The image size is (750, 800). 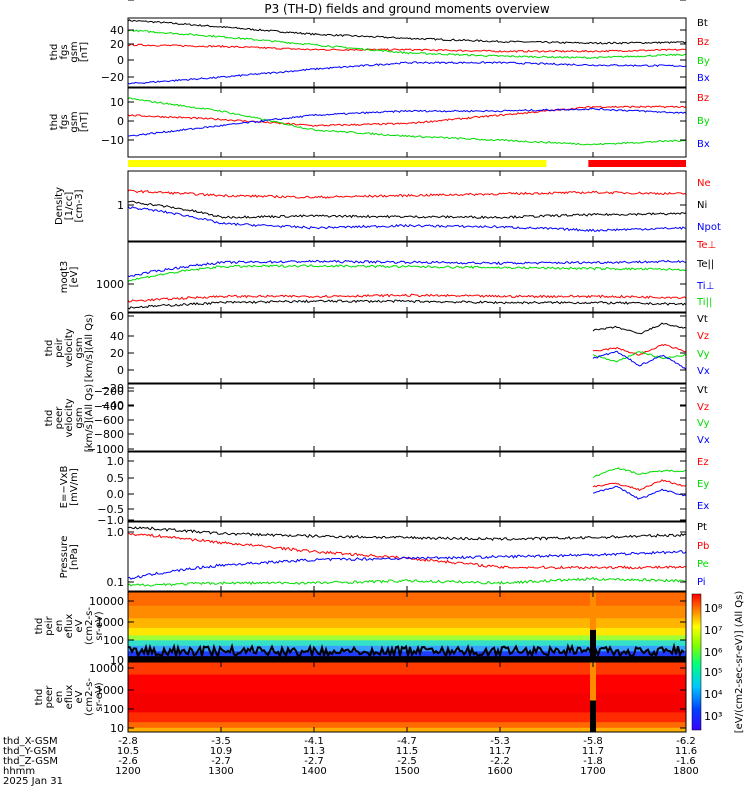 What do you see at coordinates (705, 286) in the screenshot?
I see `legend-ti⊥: Ti⊥` at bounding box center [705, 286].